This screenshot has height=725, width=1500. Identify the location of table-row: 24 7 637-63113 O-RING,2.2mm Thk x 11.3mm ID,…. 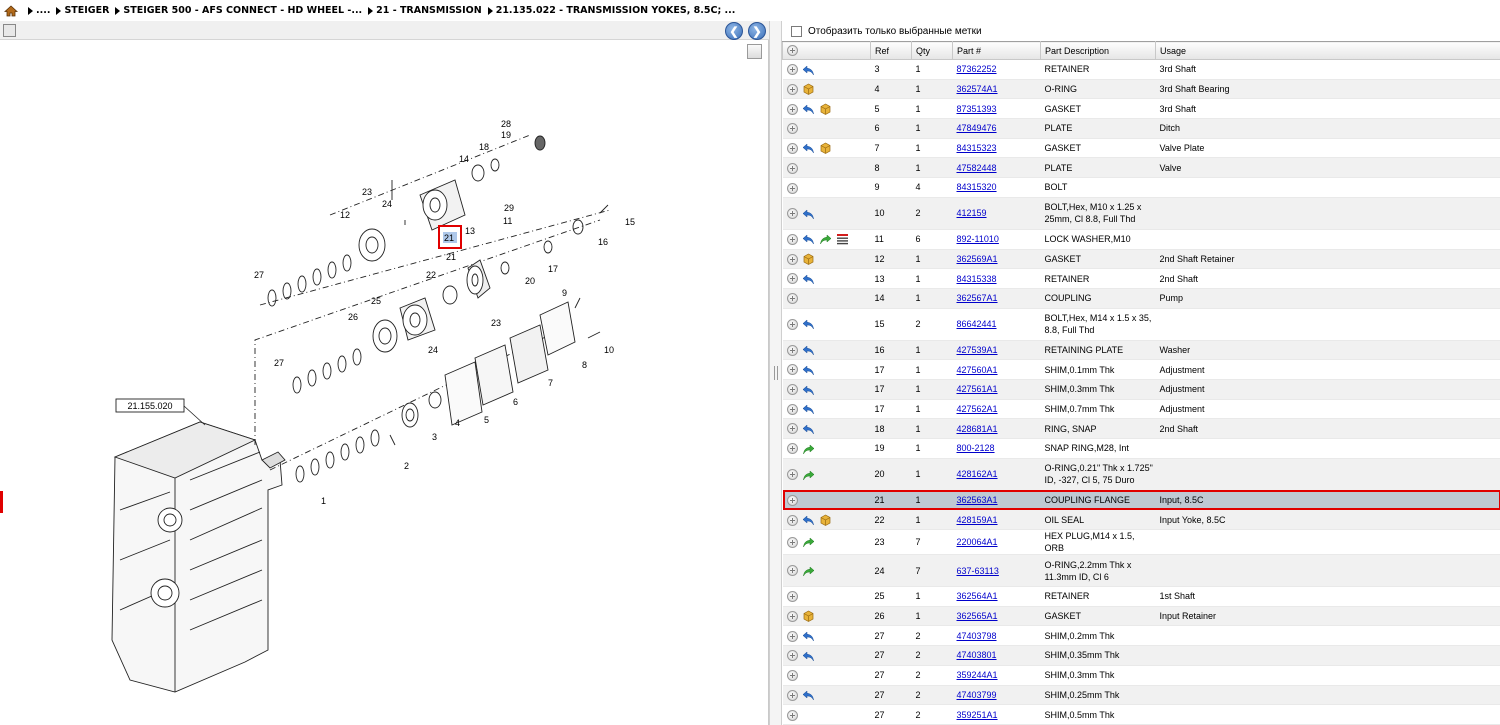
(1141, 571).